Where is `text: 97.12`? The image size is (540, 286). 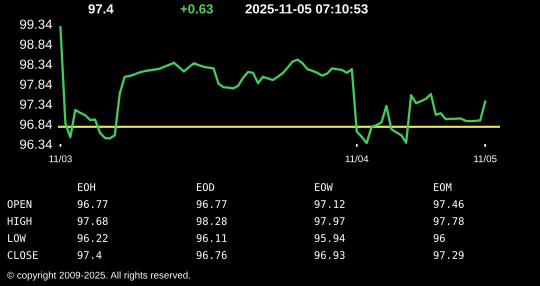 text: 97.12 is located at coordinates (329, 204).